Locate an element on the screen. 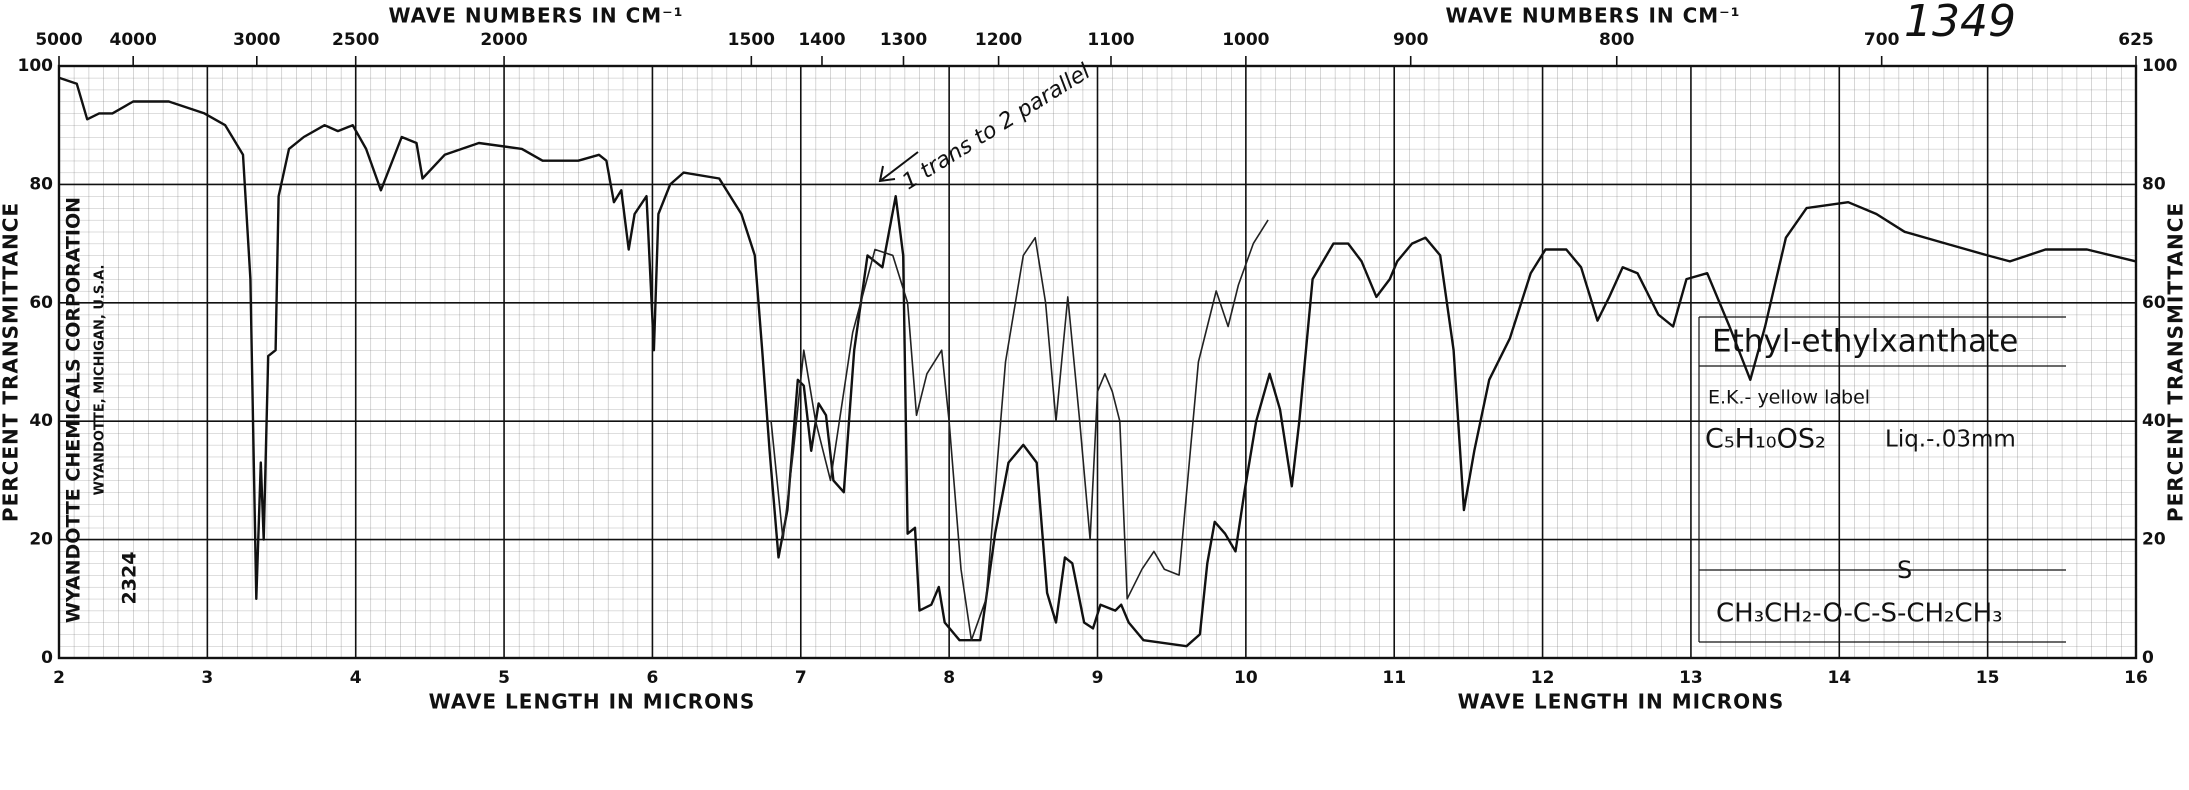 The image size is (2189, 790). x2-tick-label: 1500 is located at coordinates (751, 40).